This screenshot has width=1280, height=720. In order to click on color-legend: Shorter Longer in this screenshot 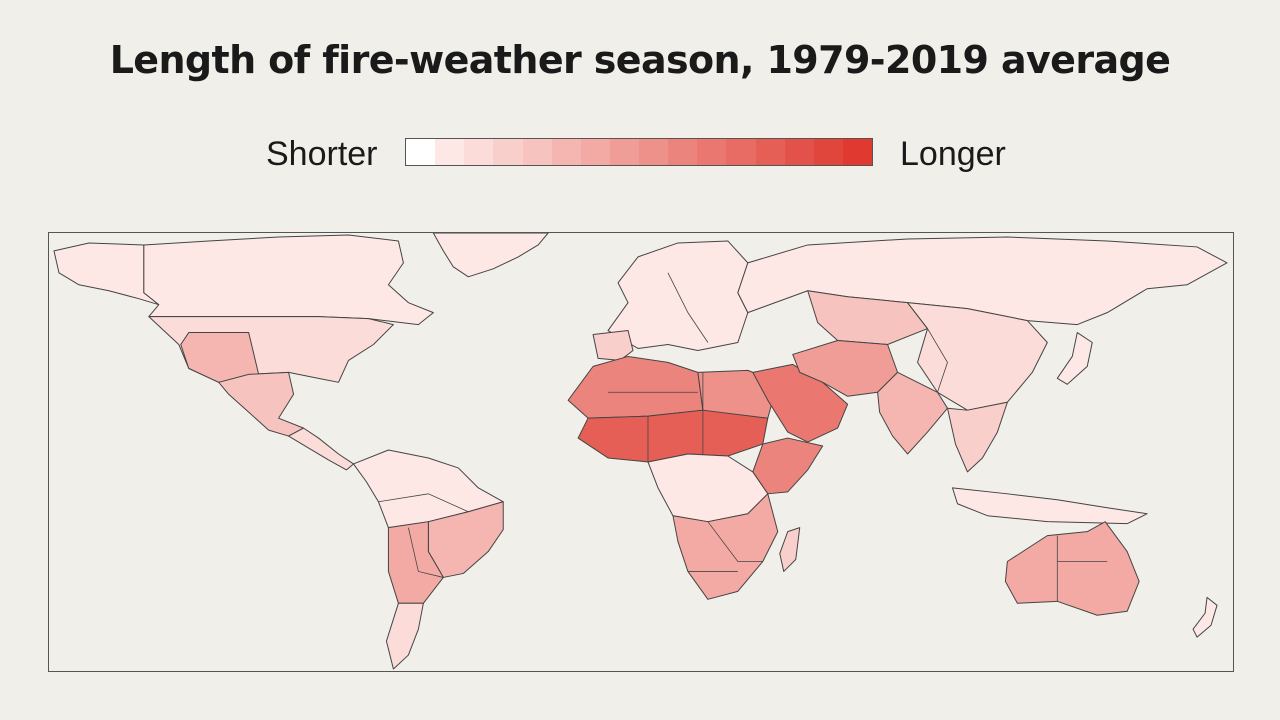, I will do `click(640, 154)`.